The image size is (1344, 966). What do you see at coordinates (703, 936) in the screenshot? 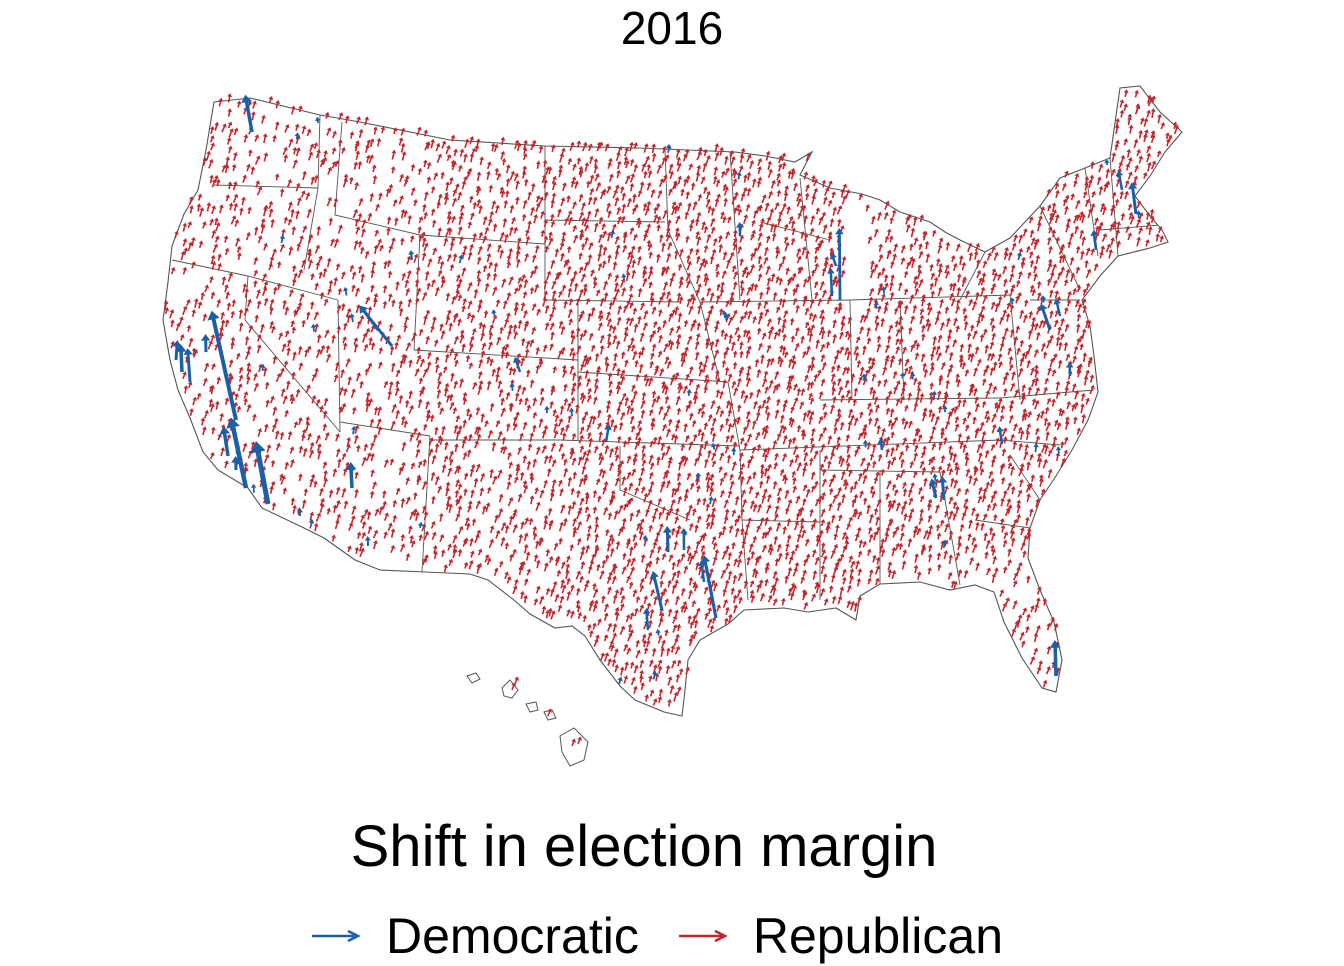
I see `republican-arrow-icon` at bounding box center [703, 936].